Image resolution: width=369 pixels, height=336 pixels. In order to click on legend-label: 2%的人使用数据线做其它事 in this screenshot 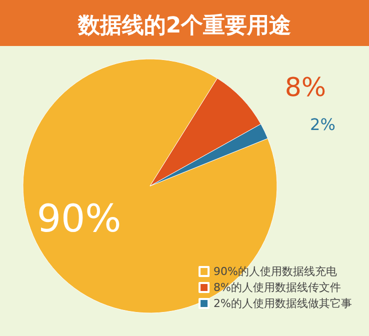, I will do `click(283, 303)`.